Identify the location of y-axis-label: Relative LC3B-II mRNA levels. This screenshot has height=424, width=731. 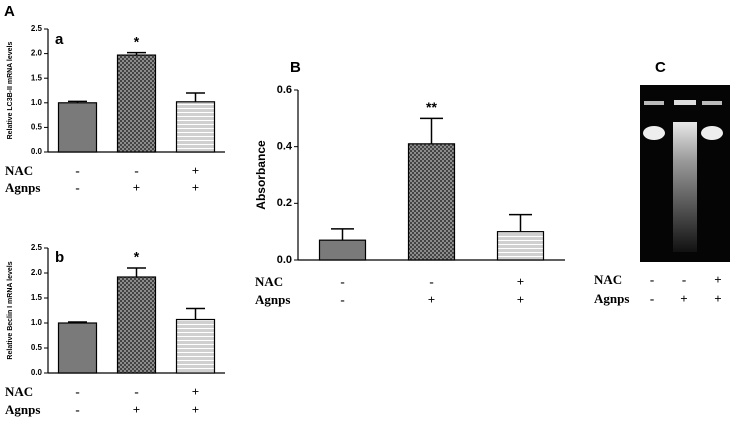
(10, 91).